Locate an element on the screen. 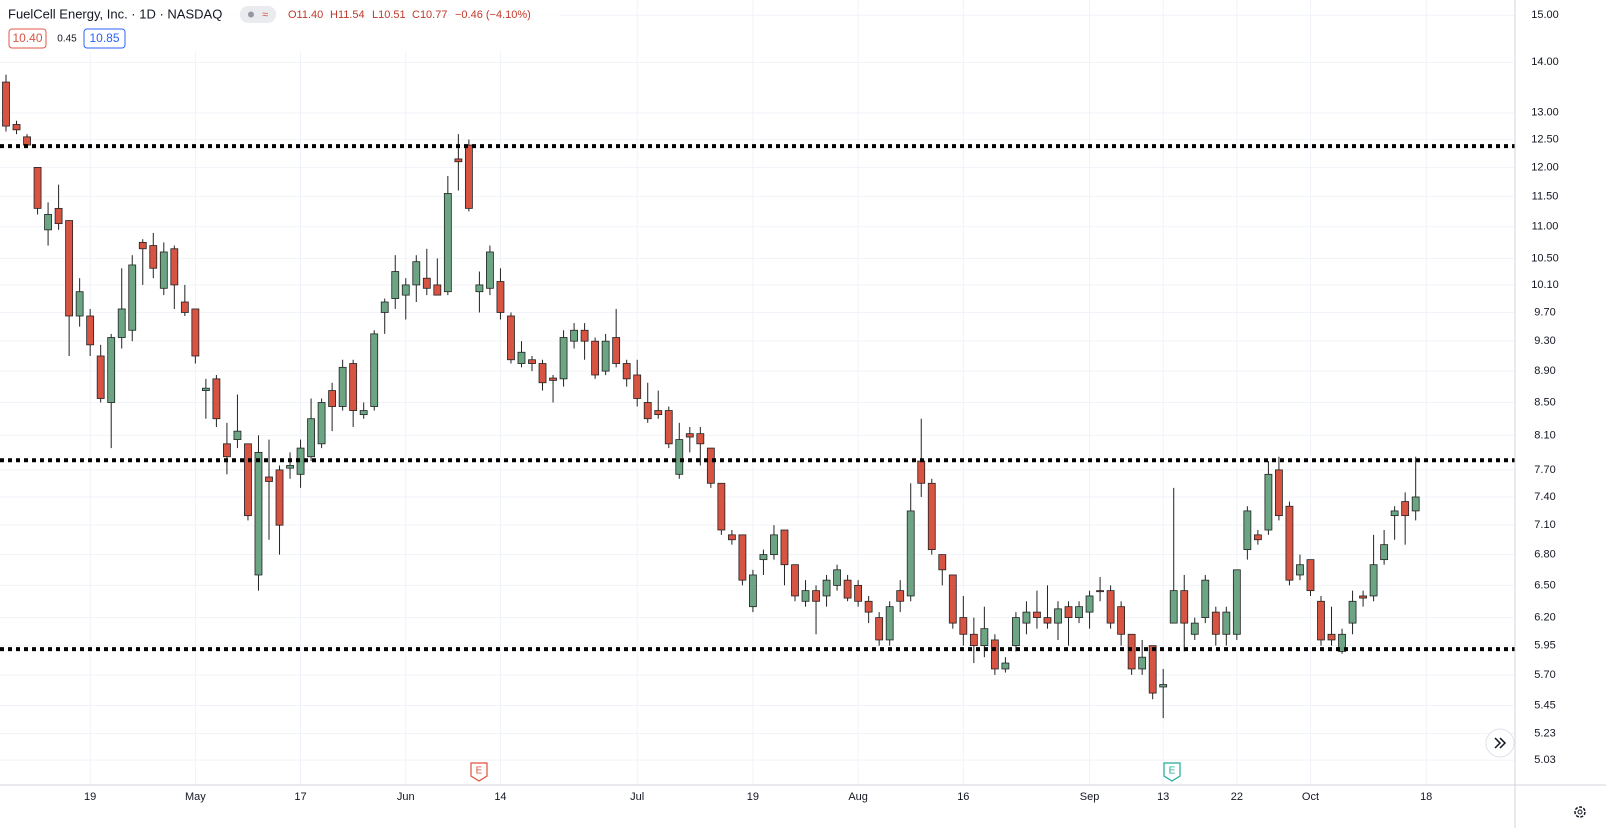 The width and height of the screenshot is (1606, 828). settings-button is located at coordinates (1580, 812).